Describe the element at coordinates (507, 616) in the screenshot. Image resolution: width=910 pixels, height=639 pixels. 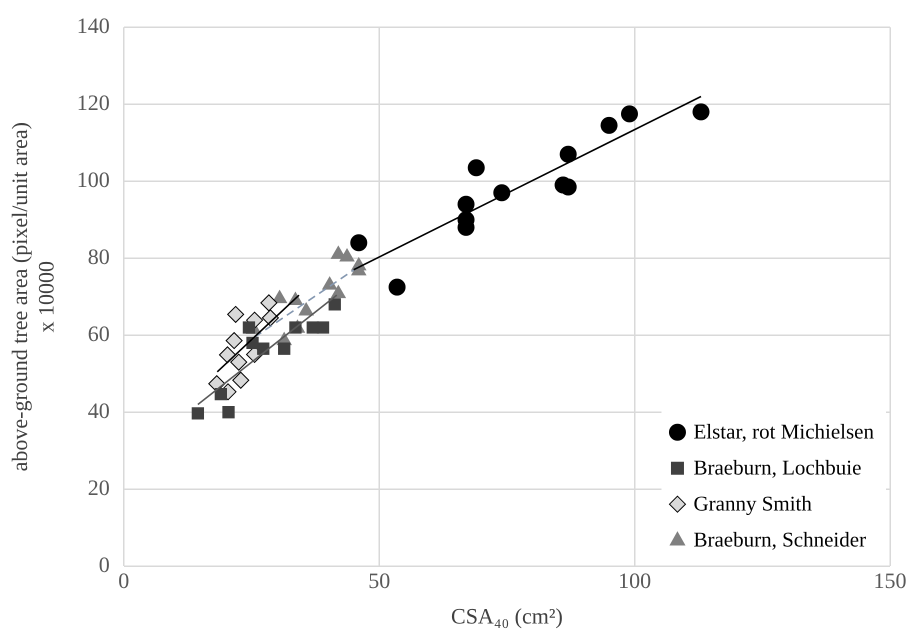
I see `x-axis-title: CSA₄₀ (cm²)` at that location.